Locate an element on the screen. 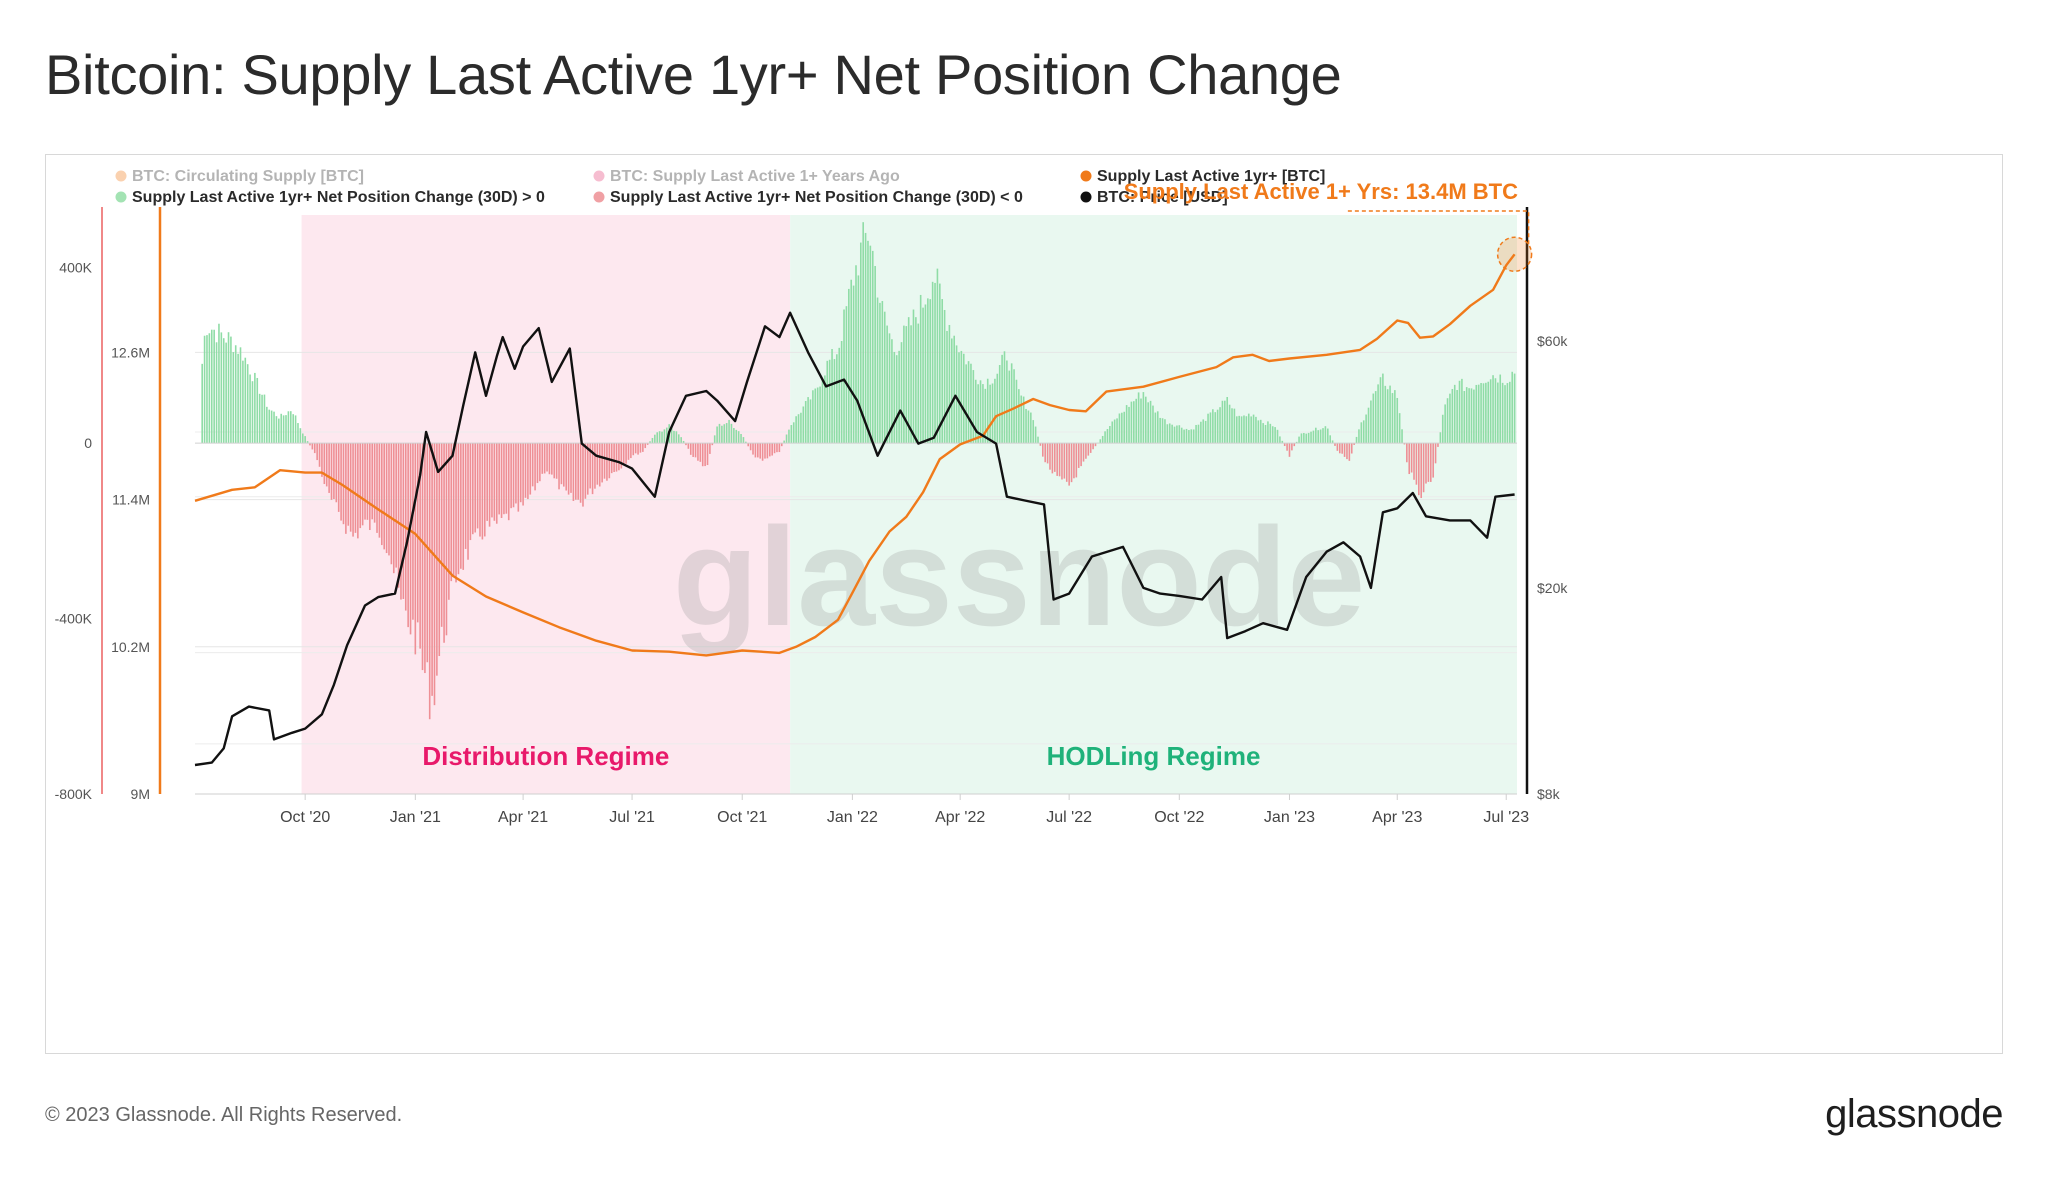  legend-item: Supply Last Active 1yr+ [BTC] is located at coordinates (1203, 176).